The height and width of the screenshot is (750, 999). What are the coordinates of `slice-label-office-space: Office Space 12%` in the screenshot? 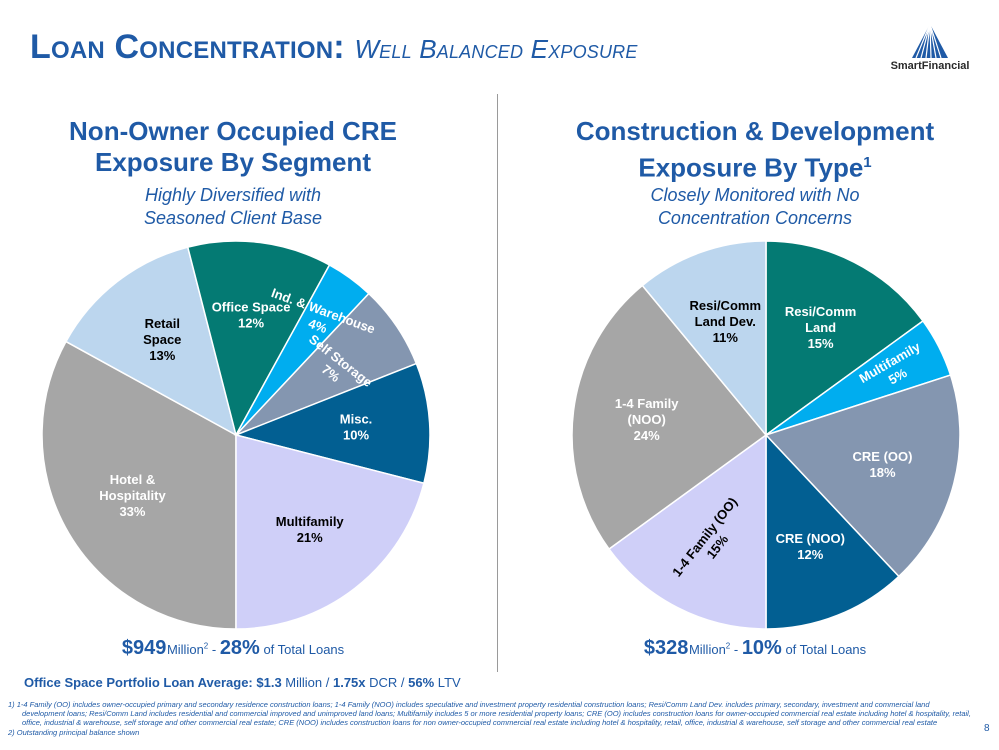 It's located at (251, 315).